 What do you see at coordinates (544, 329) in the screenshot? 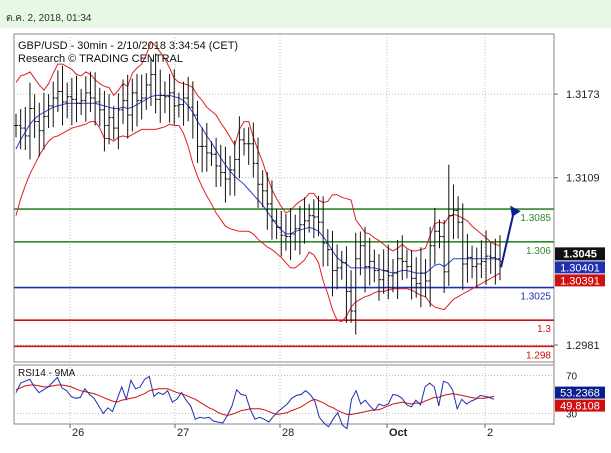
I see `level-label-3: 1.3` at bounding box center [544, 329].